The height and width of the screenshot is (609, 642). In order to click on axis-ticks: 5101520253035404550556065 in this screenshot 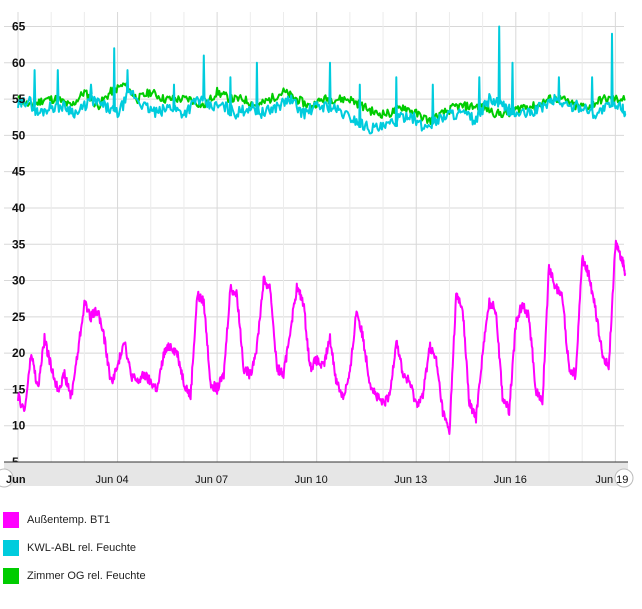, I will do `click(19, 244)`.